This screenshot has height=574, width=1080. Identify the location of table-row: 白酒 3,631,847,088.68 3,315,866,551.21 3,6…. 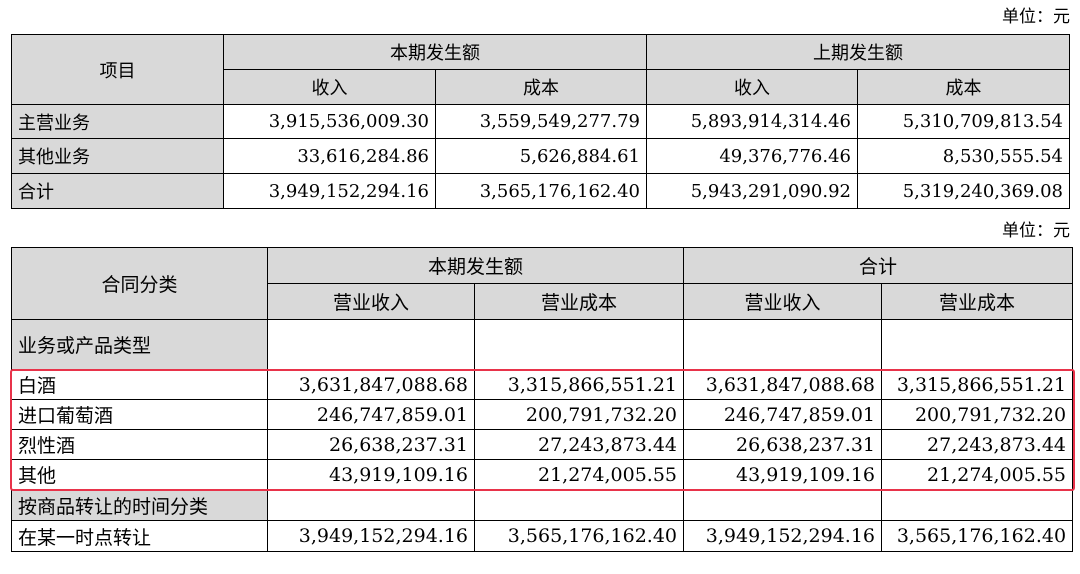
(542, 384).